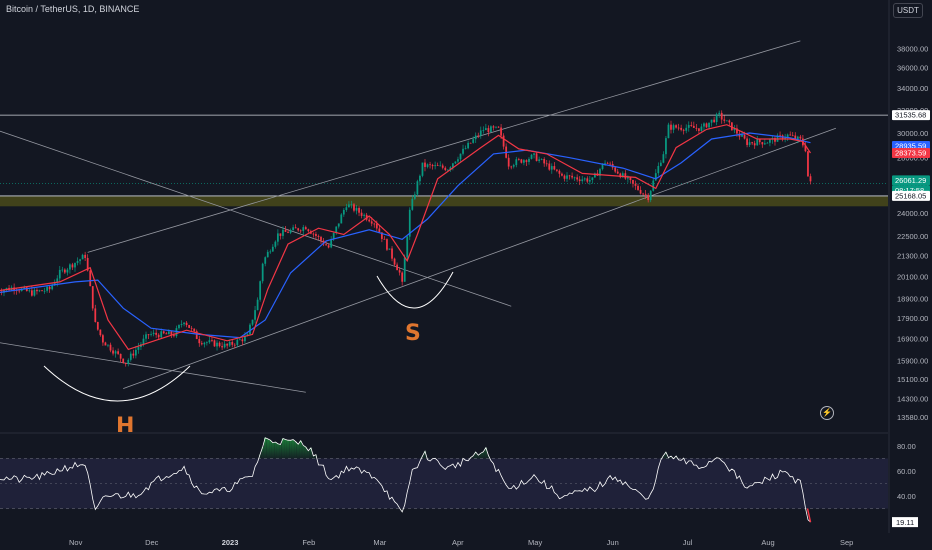 This screenshot has height=550, width=932. I want to click on x-tick-label: Aug, so click(767, 542).